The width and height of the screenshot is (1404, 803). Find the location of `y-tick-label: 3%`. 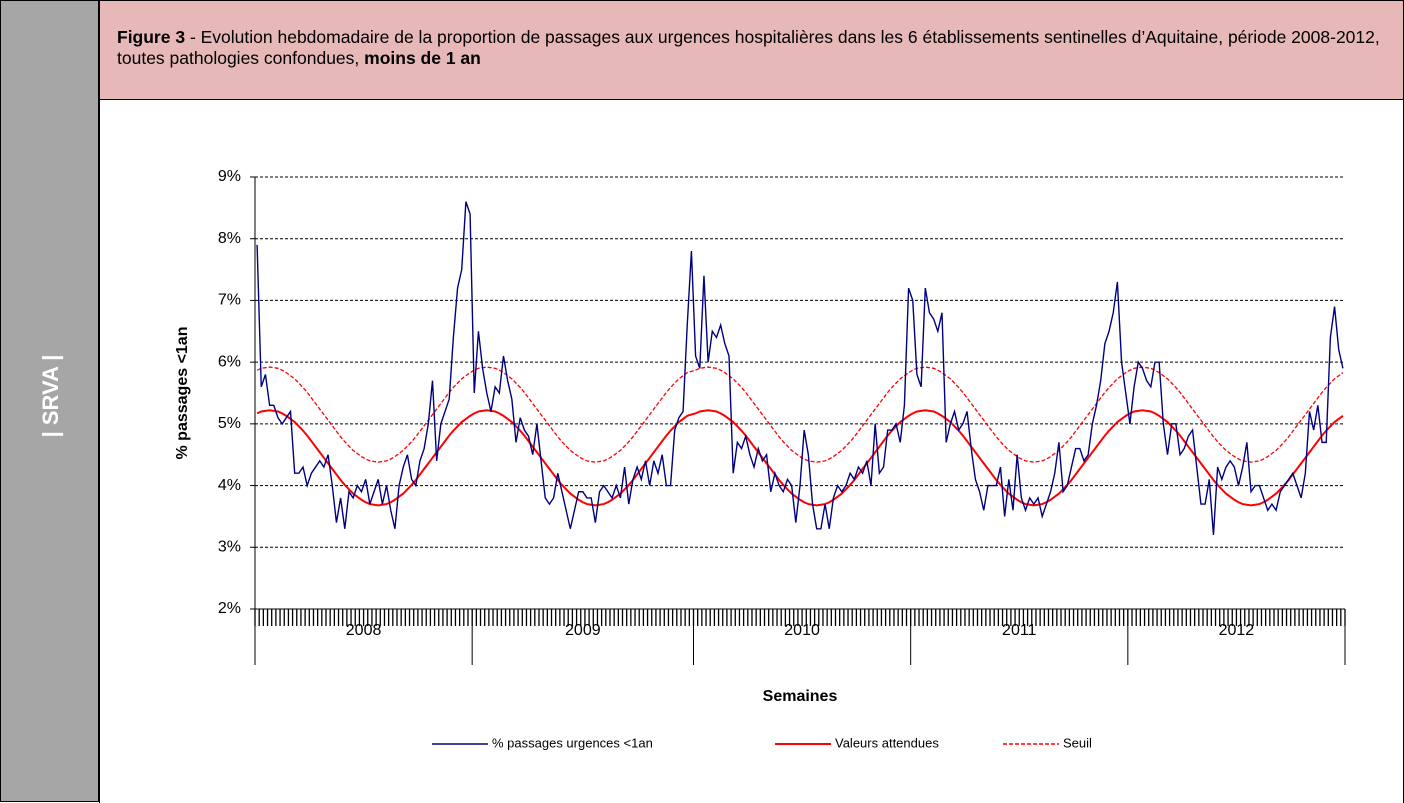

y-tick-label: 3% is located at coordinates (229, 547).